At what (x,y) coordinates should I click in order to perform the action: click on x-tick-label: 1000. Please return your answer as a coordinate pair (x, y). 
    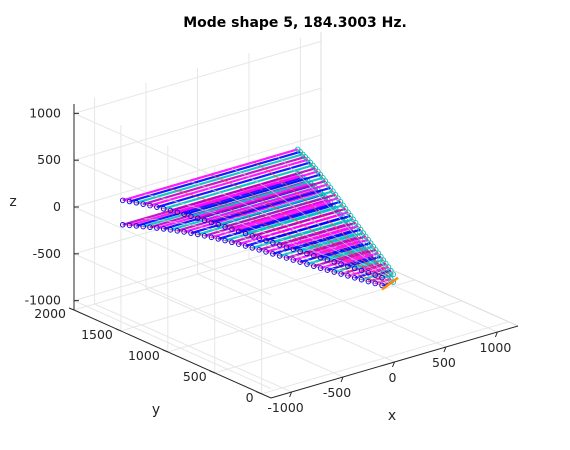
    Looking at the image, I should click on (496, 347).